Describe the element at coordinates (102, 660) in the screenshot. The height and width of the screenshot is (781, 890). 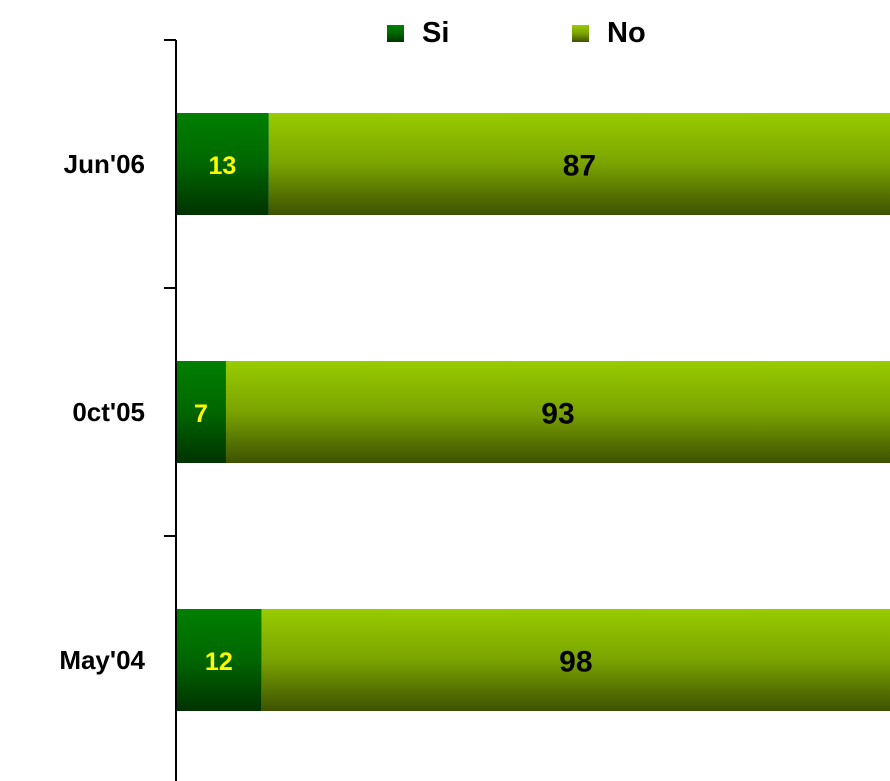
I see `y-tick-label: May'04` at that location.